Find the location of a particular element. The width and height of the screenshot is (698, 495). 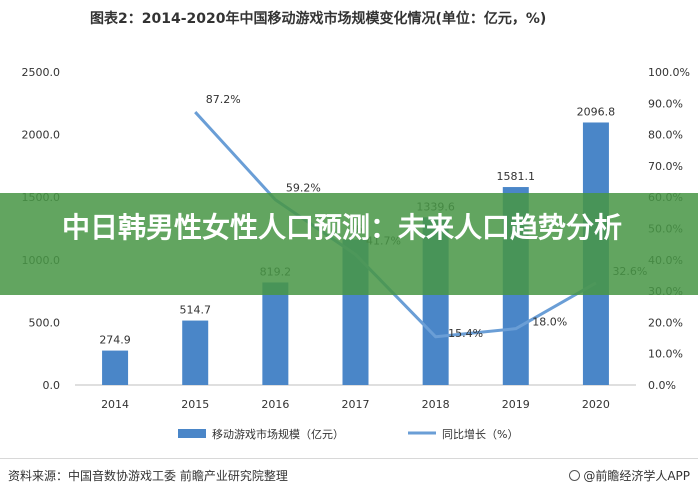

y-right-tick-label: 10.0% is located at coordinates (665, 354).